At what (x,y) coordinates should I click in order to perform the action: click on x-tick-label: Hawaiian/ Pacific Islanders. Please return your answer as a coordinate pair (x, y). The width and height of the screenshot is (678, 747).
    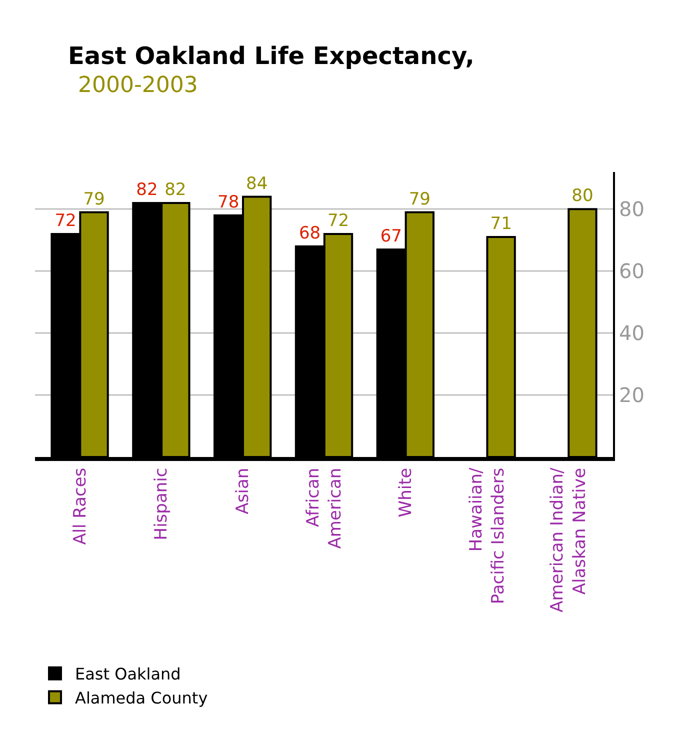
    Looking at the image, I should click on (487, 536).